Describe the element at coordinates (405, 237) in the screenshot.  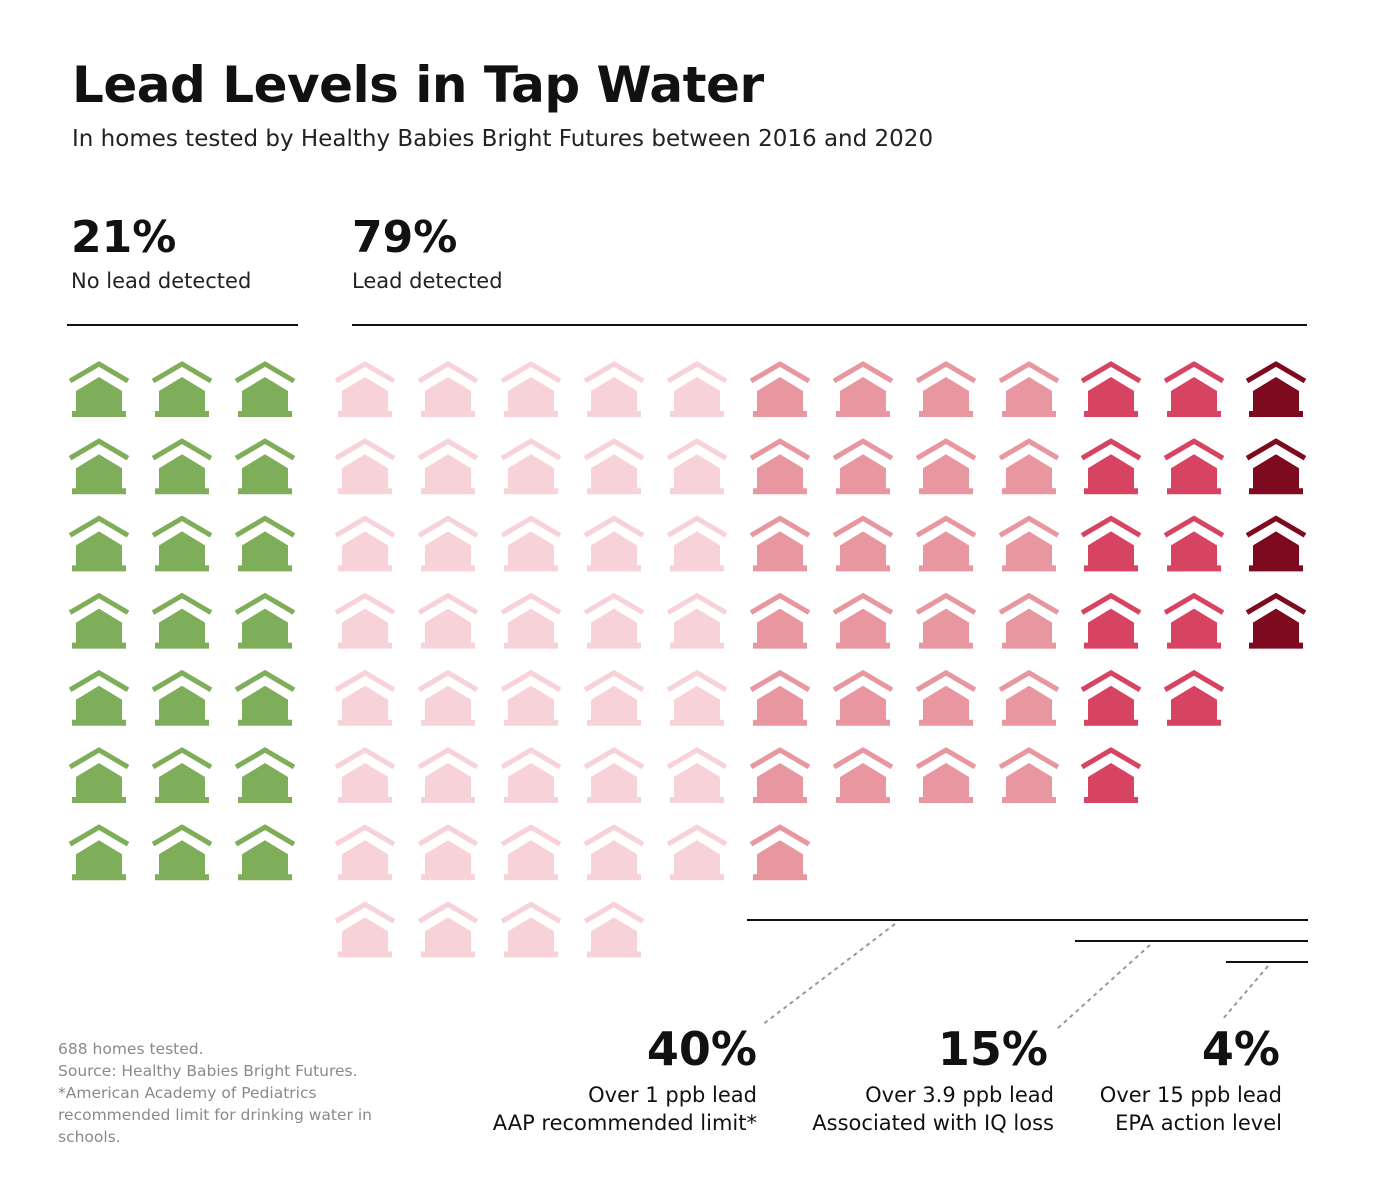
I see `lead-percent: 79%` at that location.